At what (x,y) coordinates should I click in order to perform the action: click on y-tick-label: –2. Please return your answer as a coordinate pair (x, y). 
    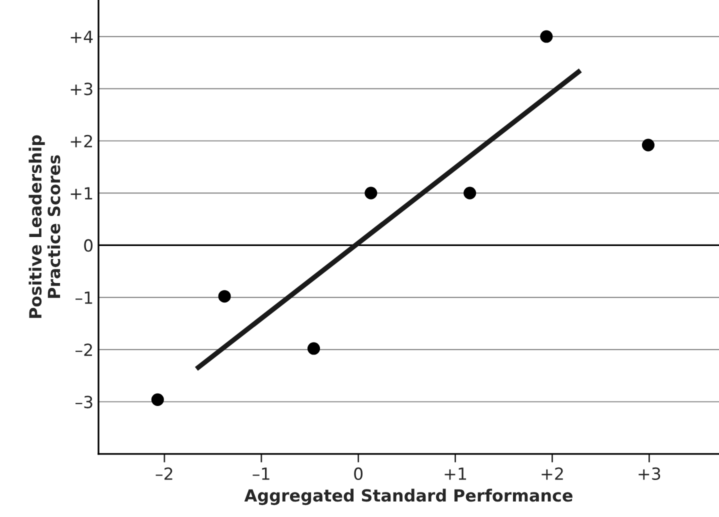
    Looking at the image, I should click on (84, 350).